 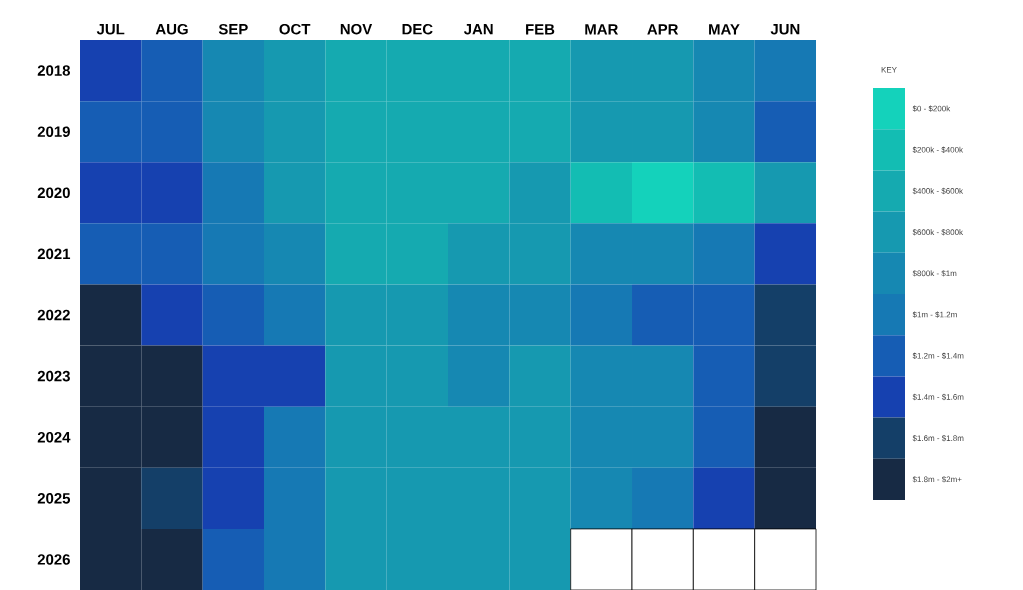 I want to click on y-tick-label: 2025, so click(x=54, y=498).